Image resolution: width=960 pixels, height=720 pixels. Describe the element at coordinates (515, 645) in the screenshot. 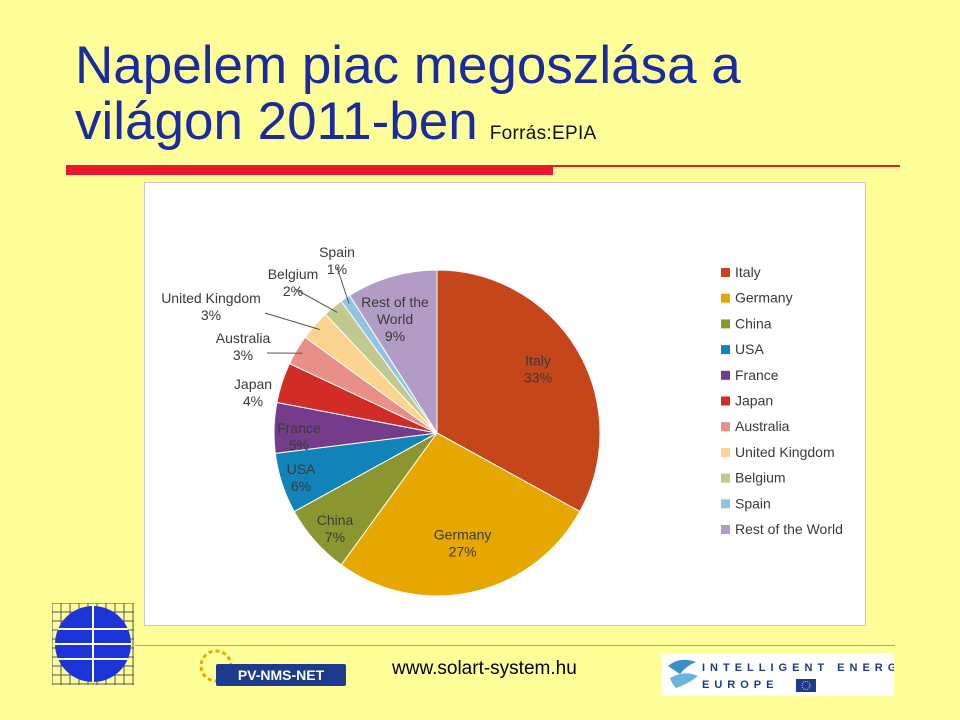

I see `footer-divider` at that location.